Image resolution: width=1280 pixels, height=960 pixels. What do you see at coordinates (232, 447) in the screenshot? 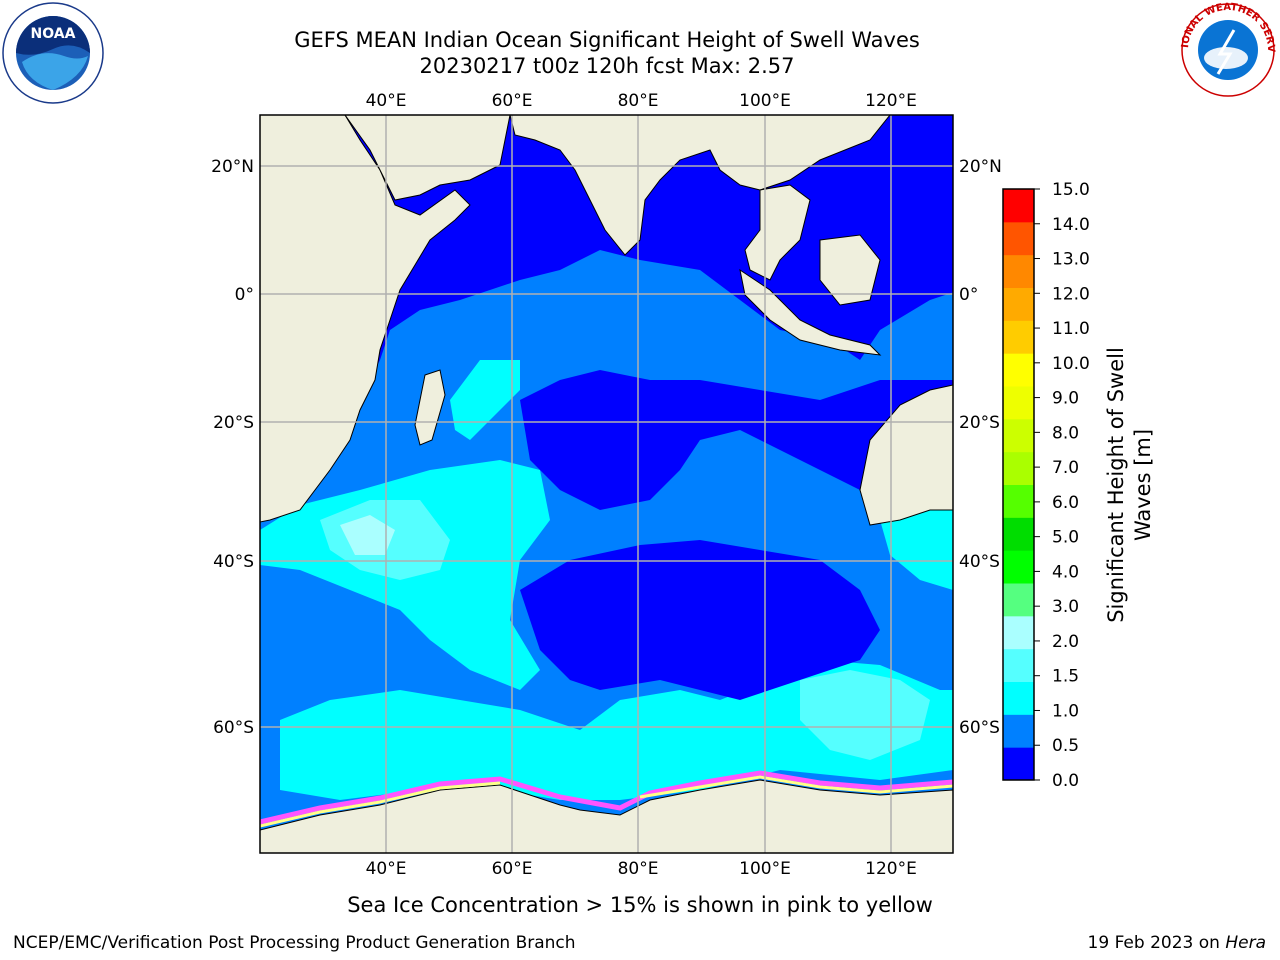
I see `lat-labels-left: 20°N 0° 20°S 40°S 60°S` at bounding box center [232, 447].